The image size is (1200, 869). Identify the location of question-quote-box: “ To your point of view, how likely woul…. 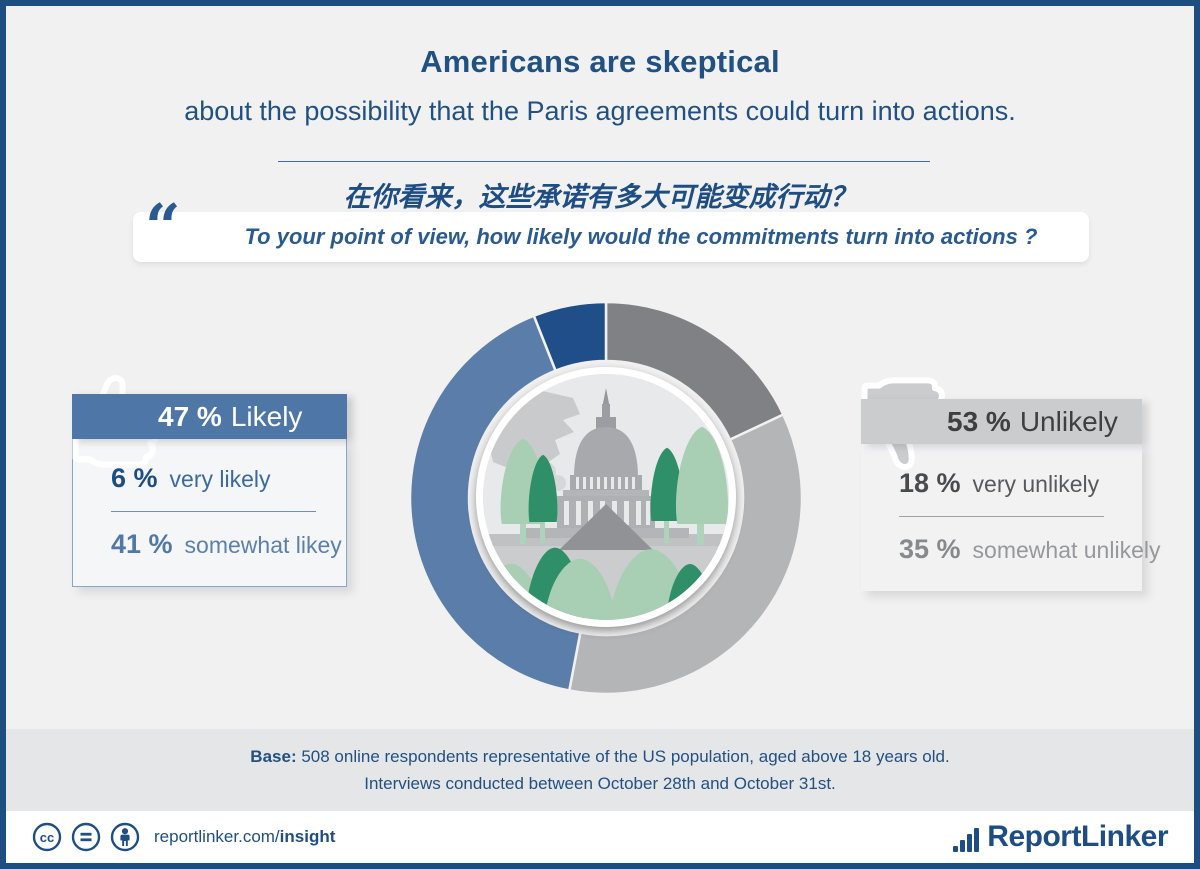
(611, 229).